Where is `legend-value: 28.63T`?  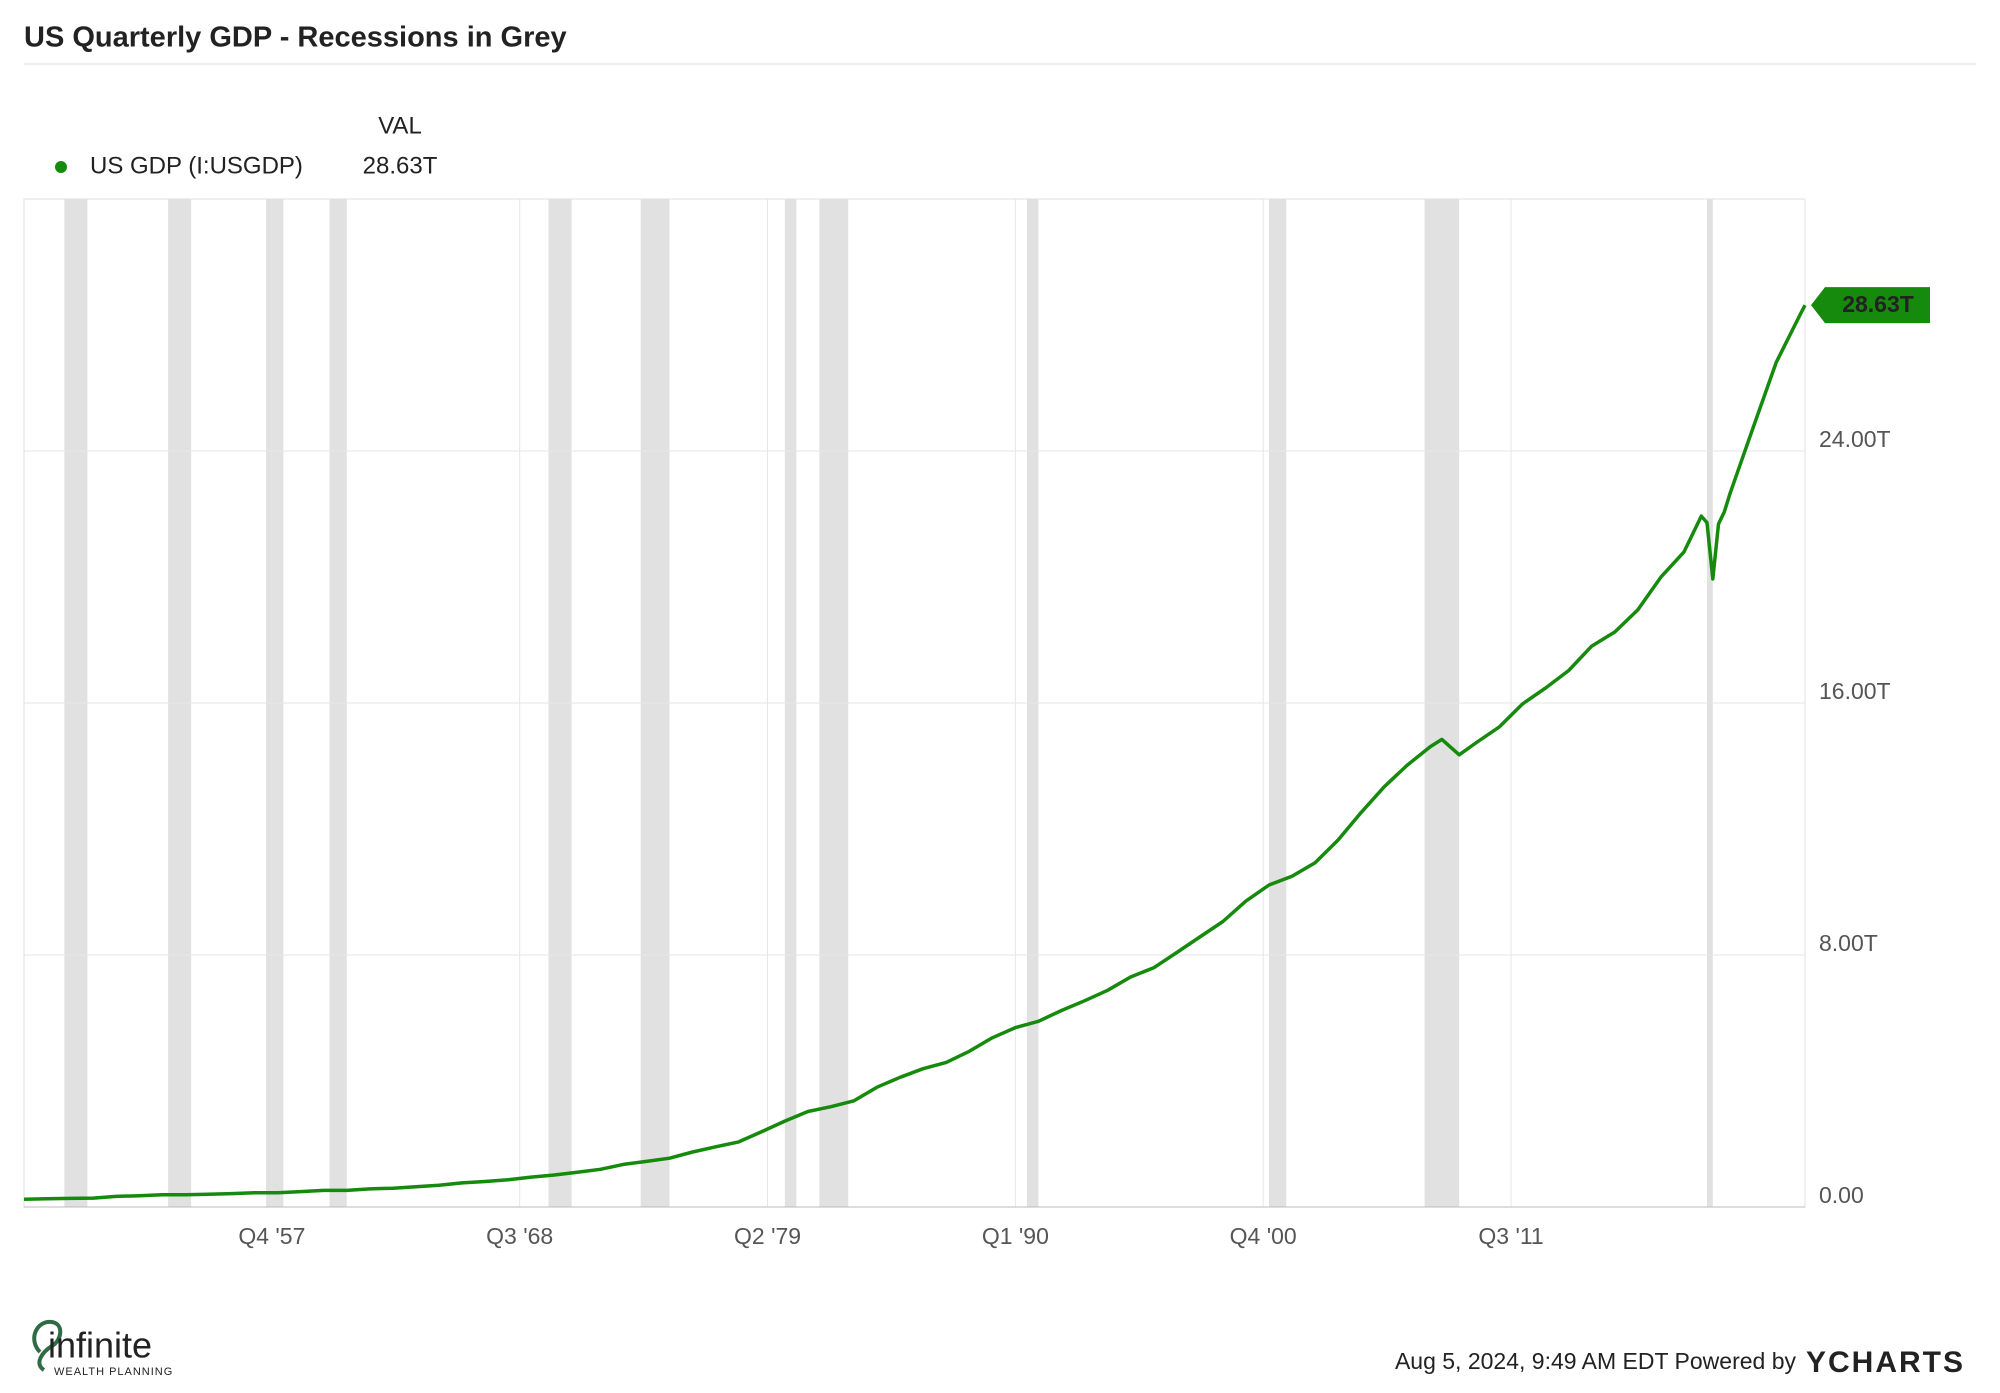
legend-value: 28.63T is located at coordinates (400, 165).